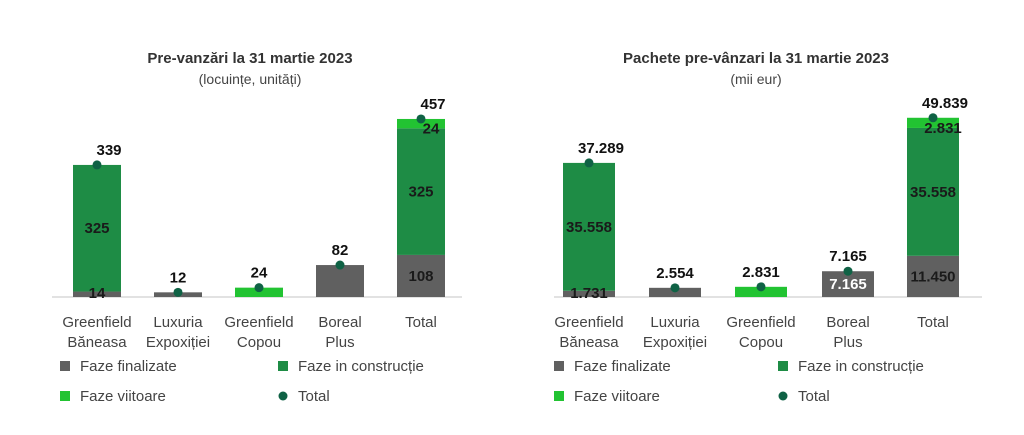 Image resolution: width=1024 pixels, height=435 pixels. I want to click on total-label-3: 82, so click(340, 250).